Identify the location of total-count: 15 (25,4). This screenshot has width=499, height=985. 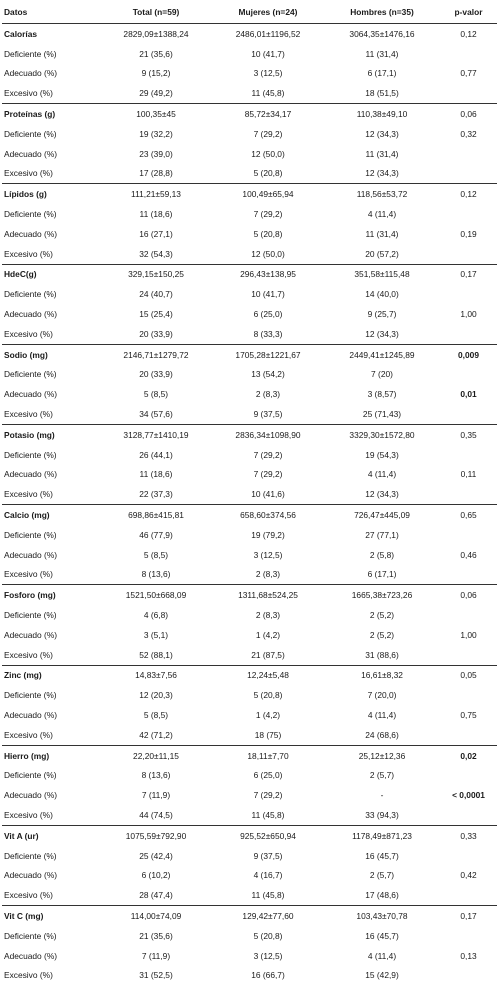
(156, 314).